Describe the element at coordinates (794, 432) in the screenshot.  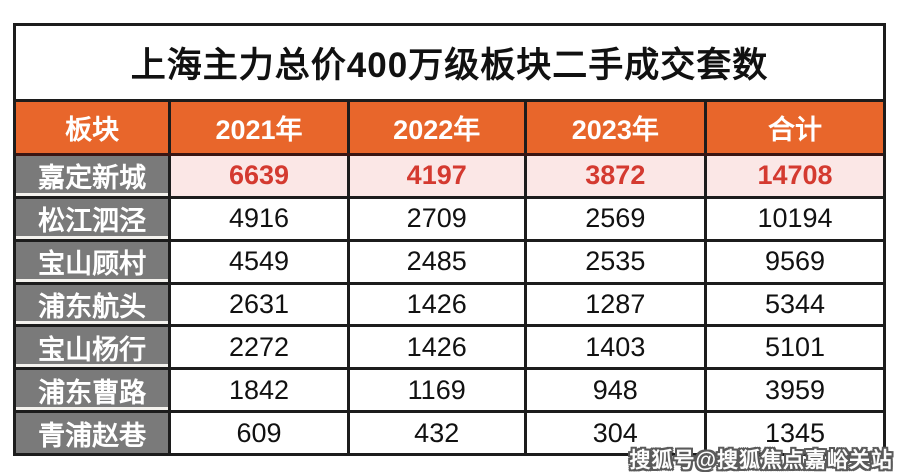
I see `data-cell: 1345` at that location.